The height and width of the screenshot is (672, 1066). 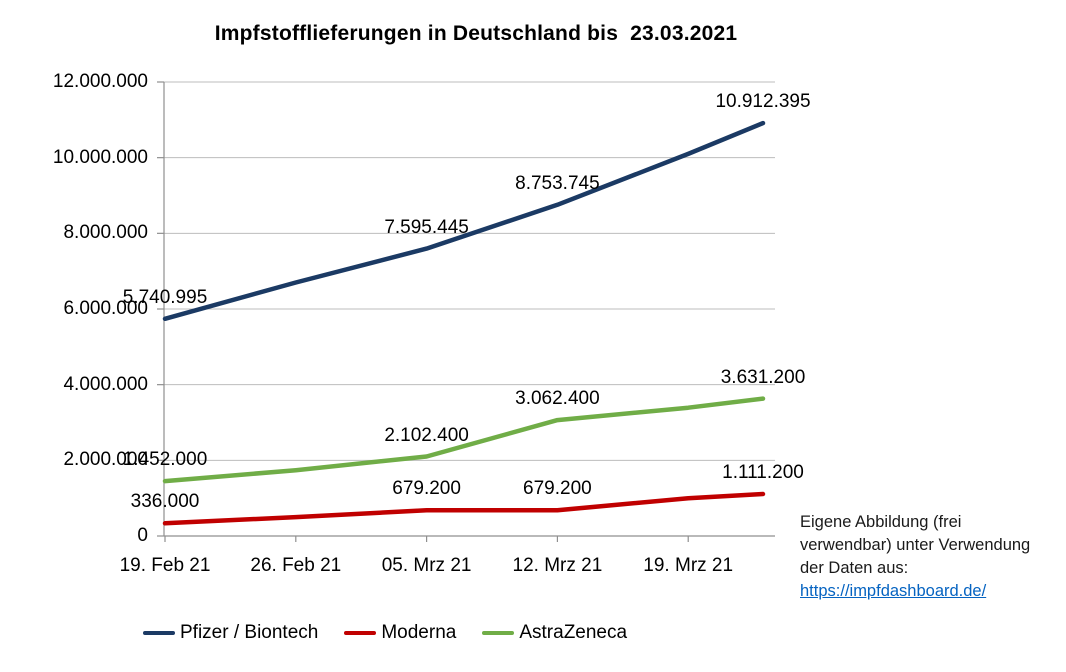 I want to click on y-axis-label: 4.000.000, so click(x=105, y=384).